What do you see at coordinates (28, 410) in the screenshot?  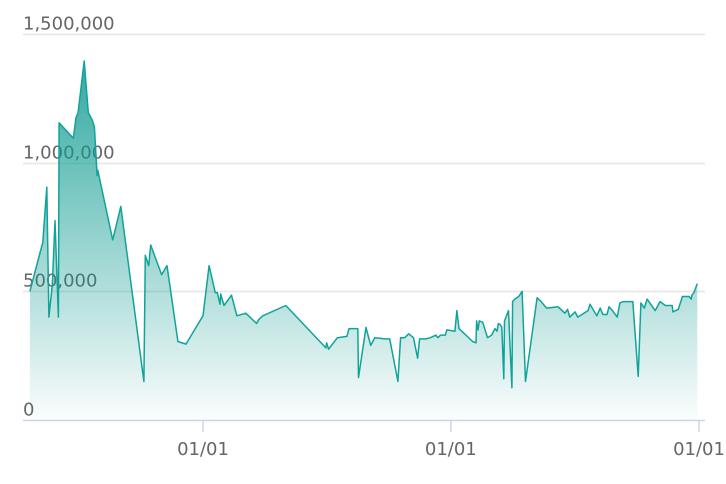 I see `y-tick-label: 0` at bounding box center [28, 410].